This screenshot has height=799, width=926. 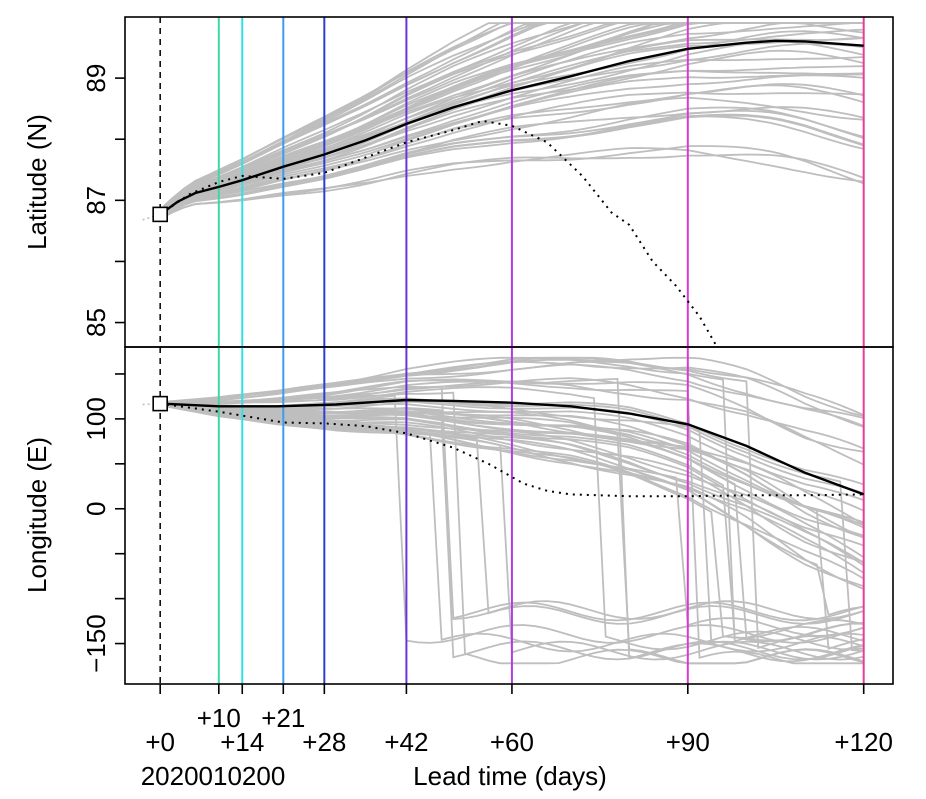 What do you see at coordinates (219, 718) in the screenshot?
I see `x-tick-label: +10` at bounding box center [219, 718].